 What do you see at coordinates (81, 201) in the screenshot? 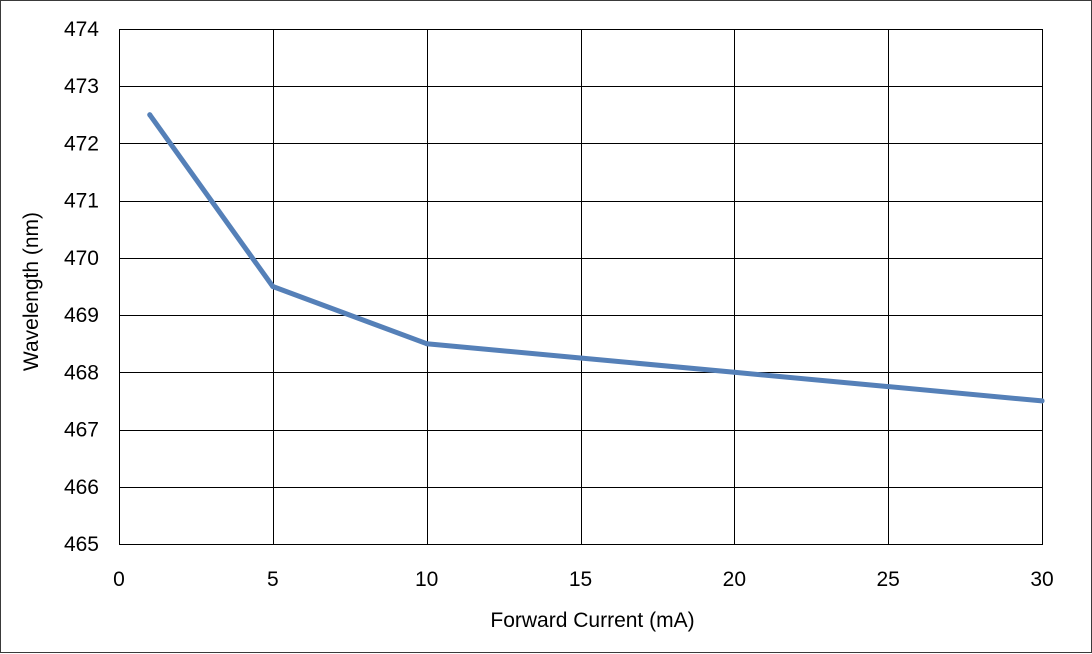
I see `y-tick-label: 471` at bounding box center [81, 201].